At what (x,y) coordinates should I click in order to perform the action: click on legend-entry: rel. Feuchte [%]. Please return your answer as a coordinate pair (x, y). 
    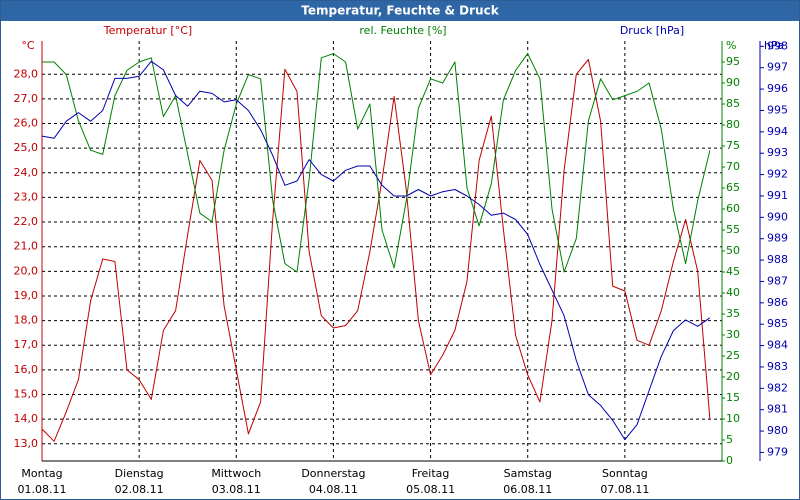
    Looking at the image, I should click on (402, 30).